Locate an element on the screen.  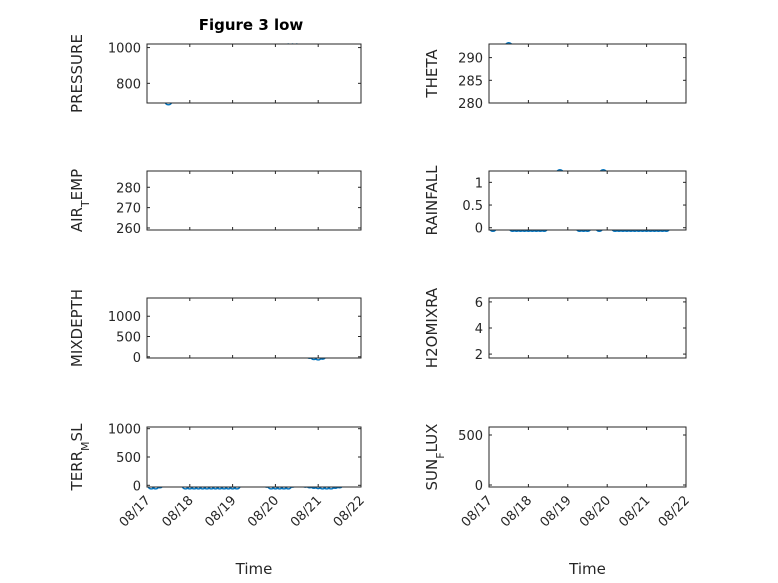
y-tick-label: 290 is located at coordinates (470, 59).